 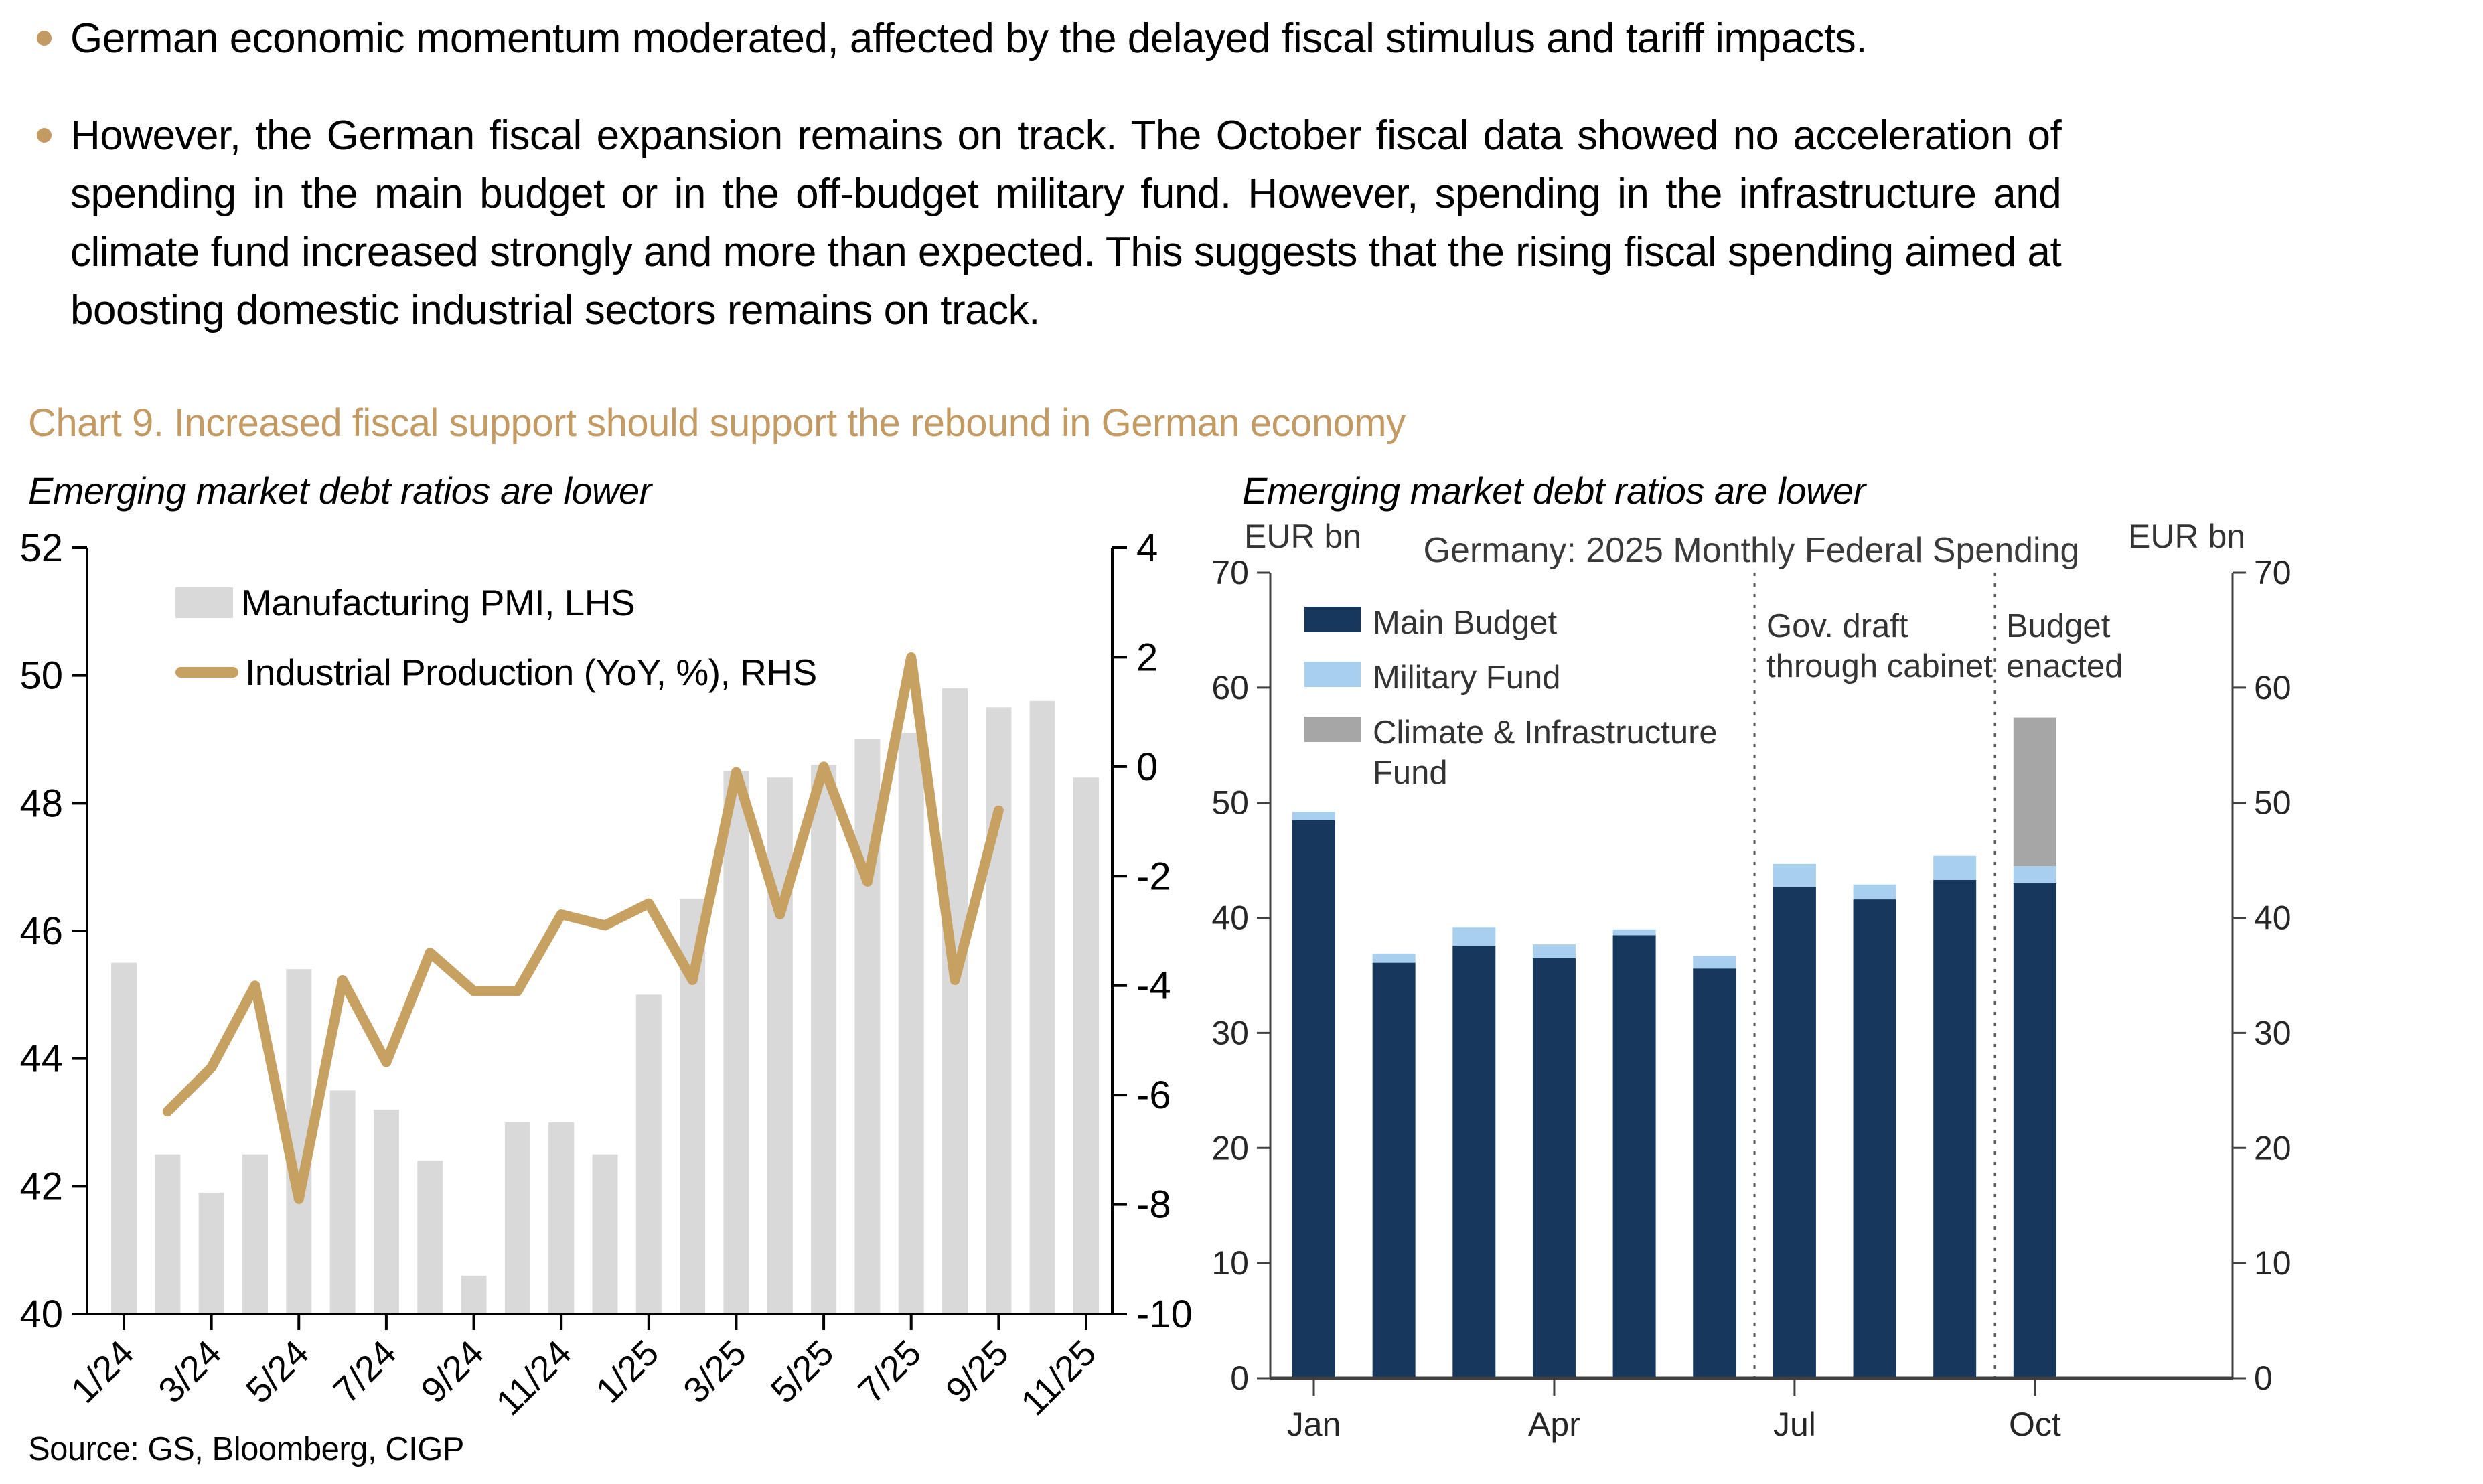 What do you see at coordinates (496, 672) in the screenshot?
I see `legend-item-industrial-production: Industrial Production (YoY, %), RHS` at bounding box center [496, 672].